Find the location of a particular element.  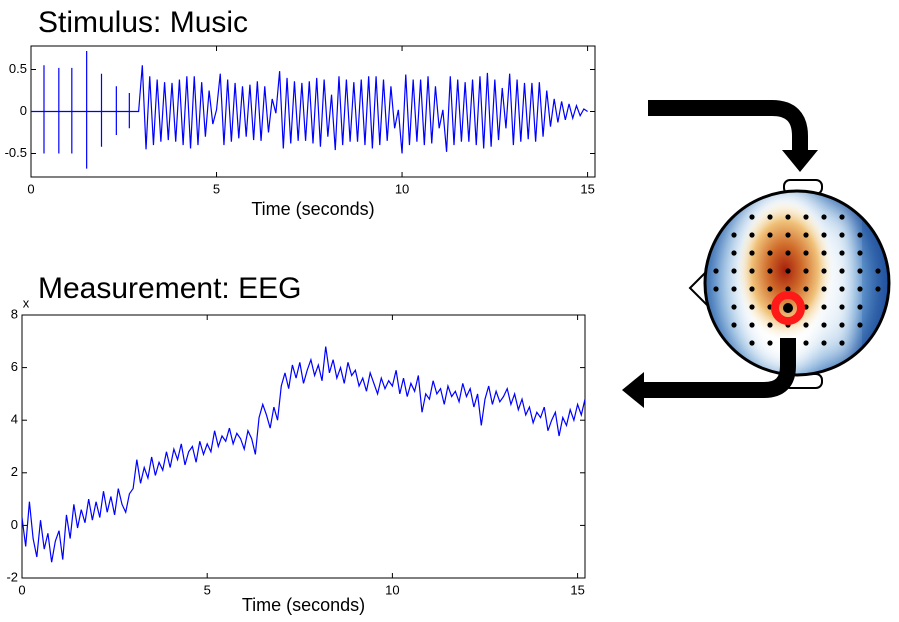

selected-electrode-dot is located at coordinates (788, 308).